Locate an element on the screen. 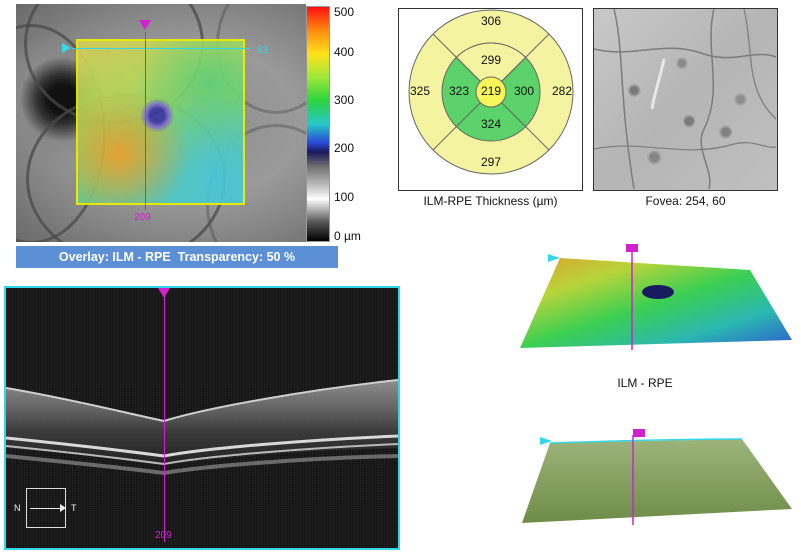 This screenshot has height=554, width=801. scan-position-number-horizontal: 63 is located at coordinates (263, 50).